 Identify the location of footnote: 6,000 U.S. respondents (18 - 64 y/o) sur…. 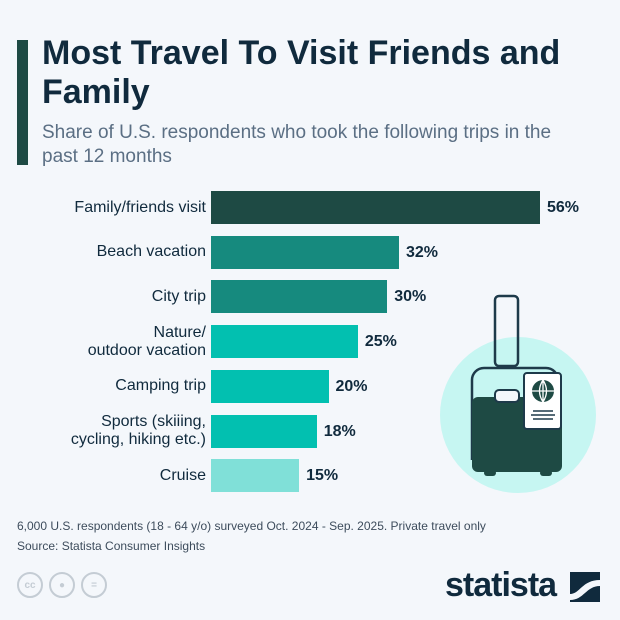
(251, 536).